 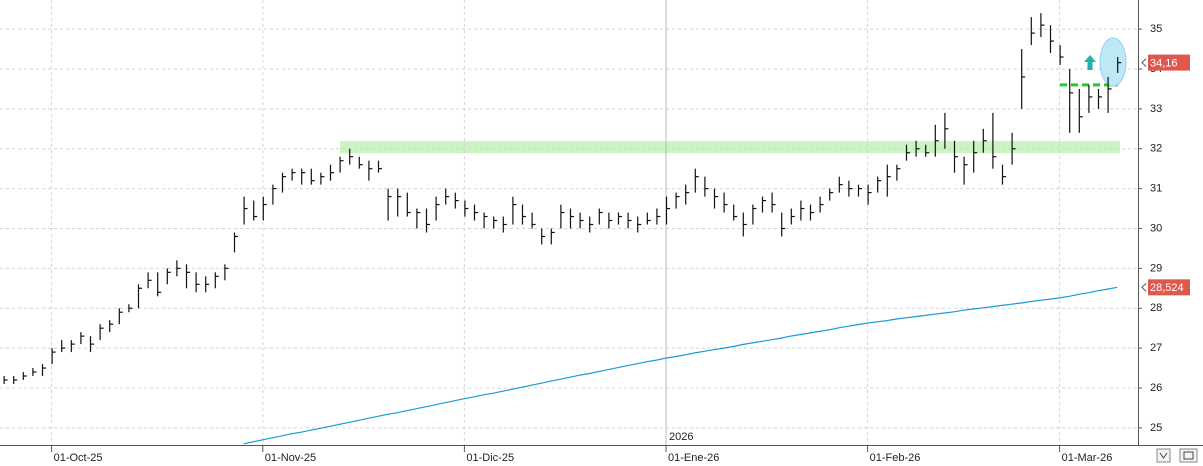 What do you see at coordinates (1090, 62) in the screenshot?
I see `up-arrow` at bounding box center [1090, 62].